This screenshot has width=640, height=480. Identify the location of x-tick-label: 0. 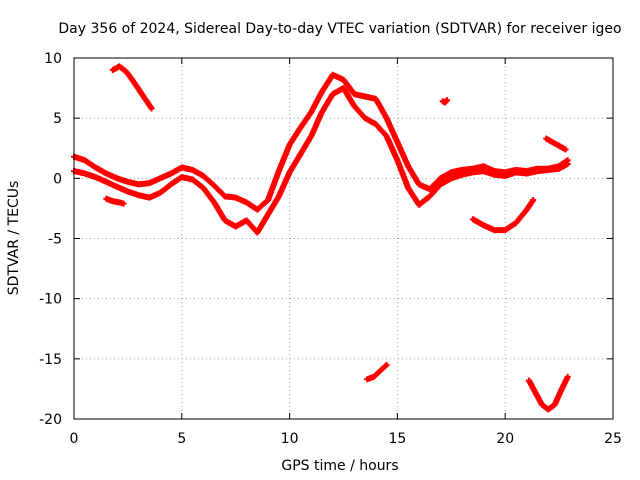
(74, 439).